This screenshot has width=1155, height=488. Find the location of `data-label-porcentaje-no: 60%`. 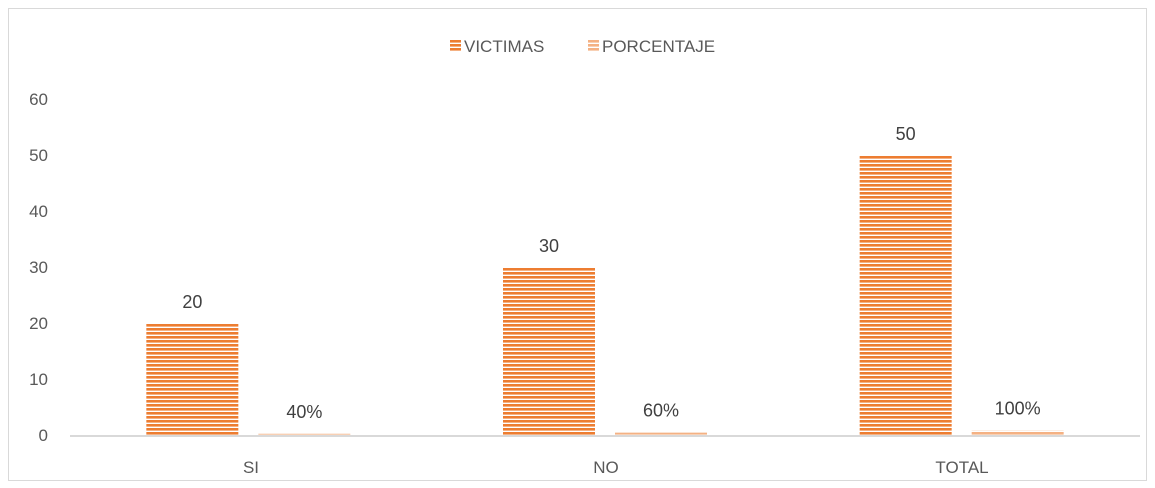

data-label-porcentaje-no: 60% is located at coordinates (661, 411).